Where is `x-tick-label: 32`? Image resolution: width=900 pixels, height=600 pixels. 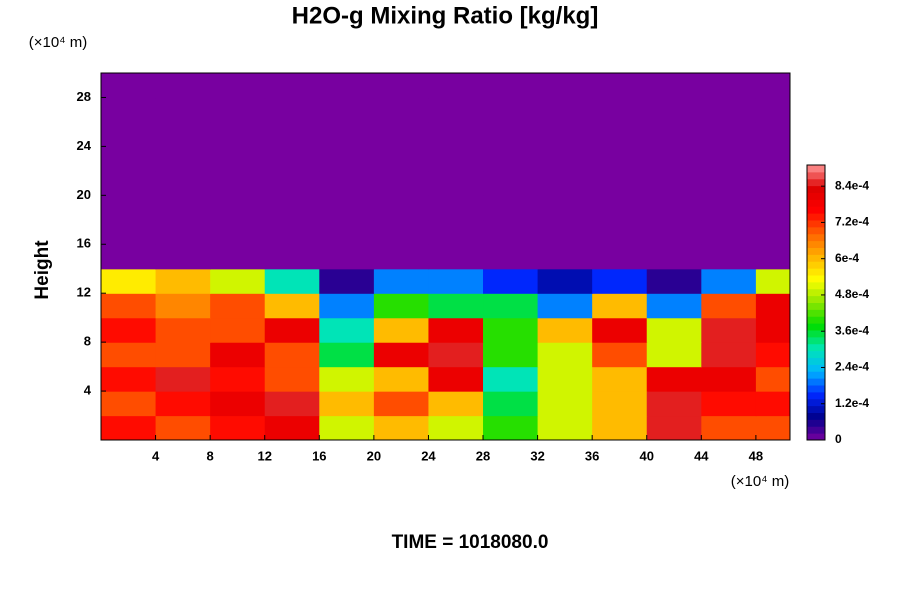
x-tick-label: 32 is located at coordinates (537, 455).